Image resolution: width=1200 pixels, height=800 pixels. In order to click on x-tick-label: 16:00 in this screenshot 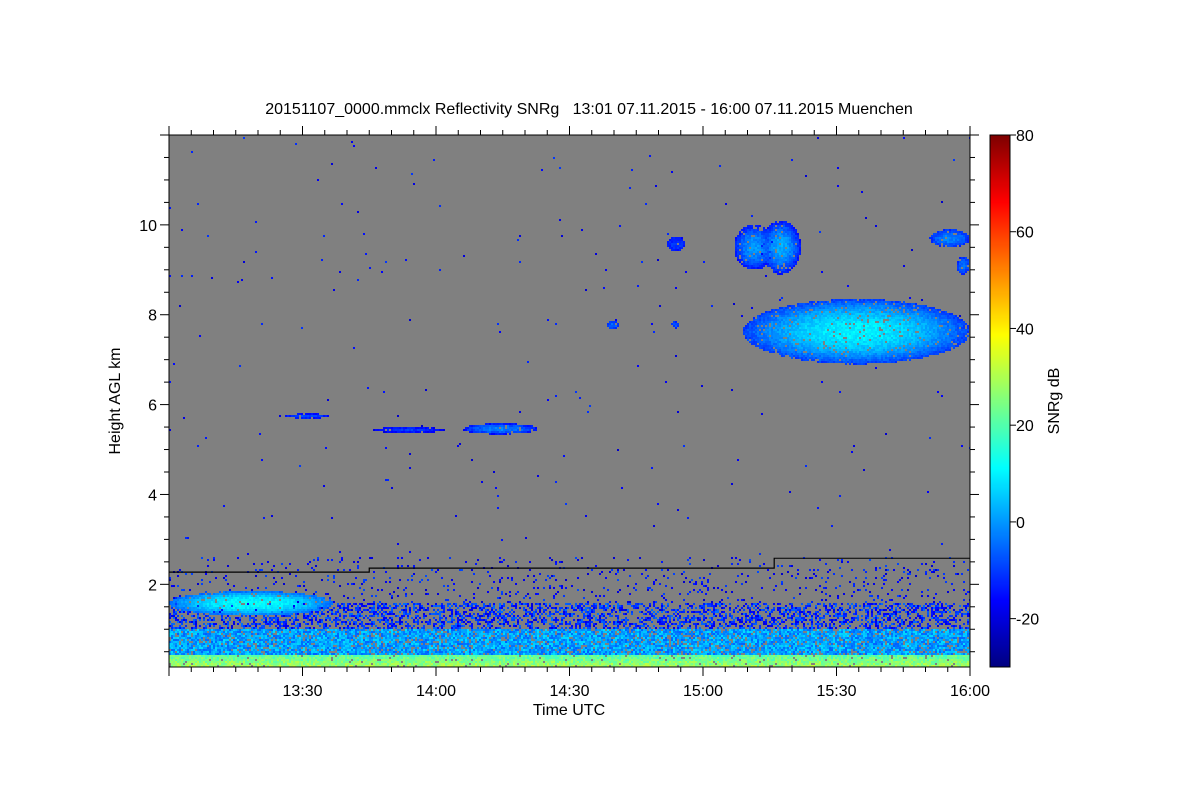, I will do `click(970, 691)`.